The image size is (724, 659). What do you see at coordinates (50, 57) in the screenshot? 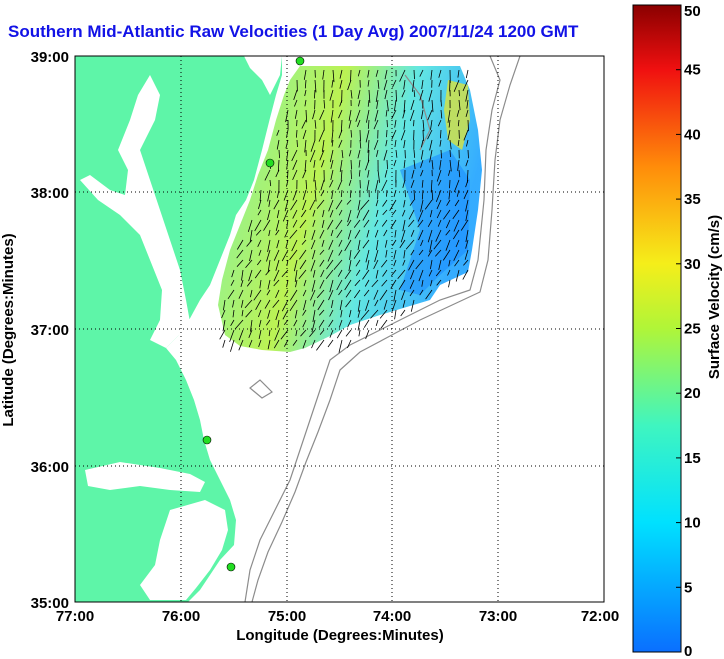
I see `y-tick-label: 39:00` at bounding box center [50, 57].